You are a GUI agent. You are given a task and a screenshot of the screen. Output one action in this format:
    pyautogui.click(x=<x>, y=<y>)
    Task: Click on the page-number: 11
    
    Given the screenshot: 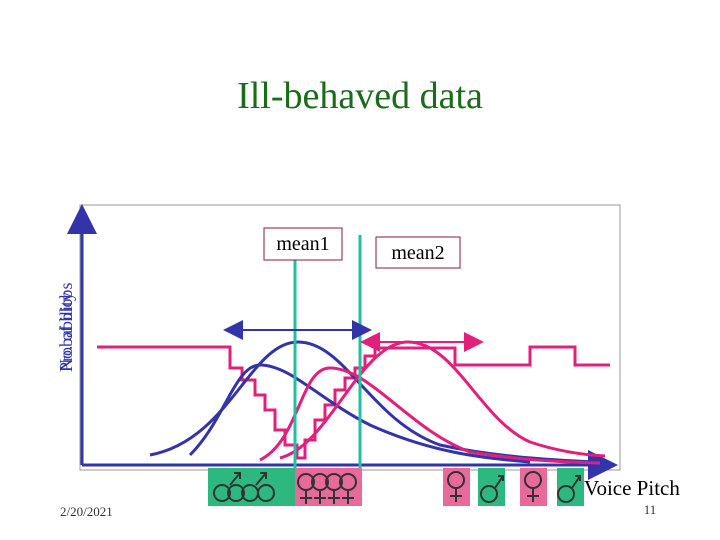 What is the action you would take?
    pyautogui.click(x=650, y=509)
    